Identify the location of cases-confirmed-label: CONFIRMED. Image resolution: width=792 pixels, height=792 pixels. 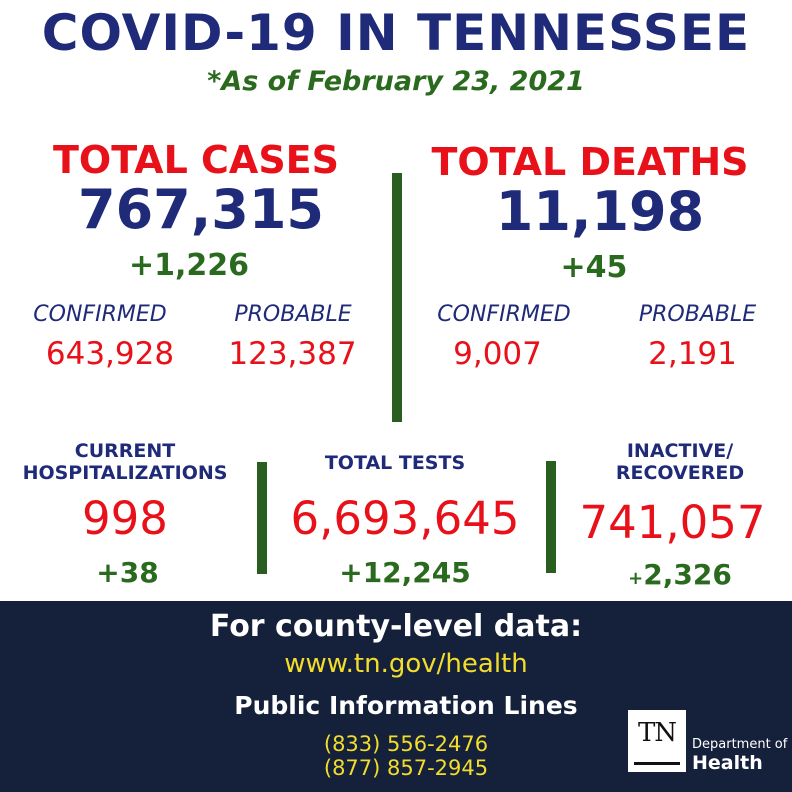
(100, 314).